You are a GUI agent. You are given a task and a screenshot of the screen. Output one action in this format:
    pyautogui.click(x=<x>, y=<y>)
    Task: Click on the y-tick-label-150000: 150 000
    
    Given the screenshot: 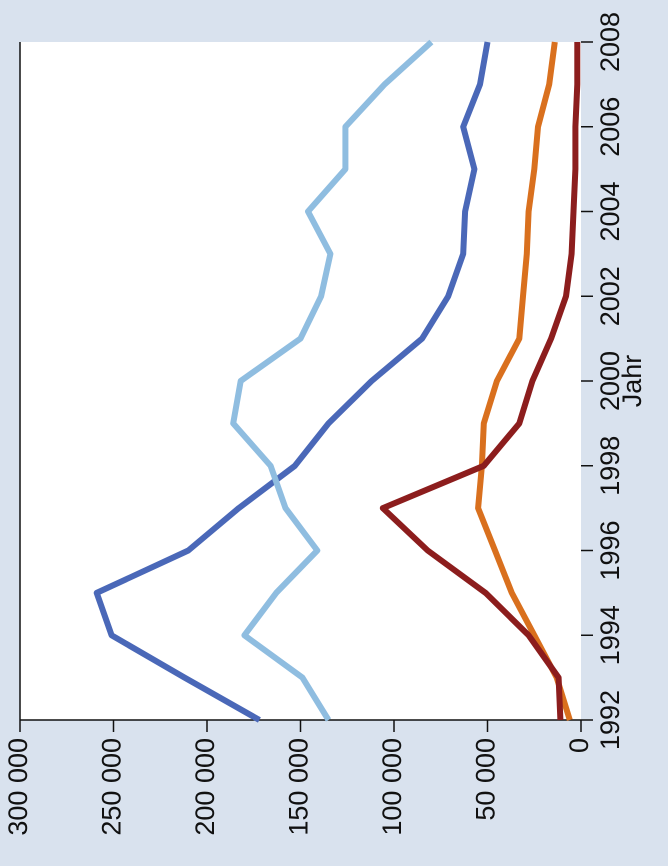 What is the action you would take?
    pyautogui.click(x=299, y=787)
    